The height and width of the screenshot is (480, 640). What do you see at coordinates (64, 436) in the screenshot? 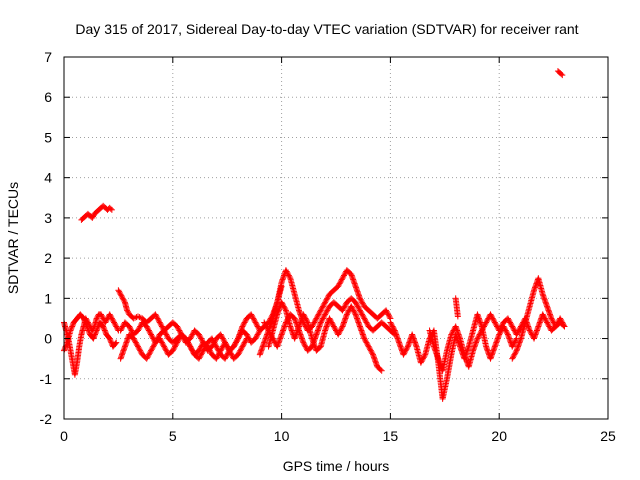
I see `x-tick-label: 0` at bounding box center [64, 436].